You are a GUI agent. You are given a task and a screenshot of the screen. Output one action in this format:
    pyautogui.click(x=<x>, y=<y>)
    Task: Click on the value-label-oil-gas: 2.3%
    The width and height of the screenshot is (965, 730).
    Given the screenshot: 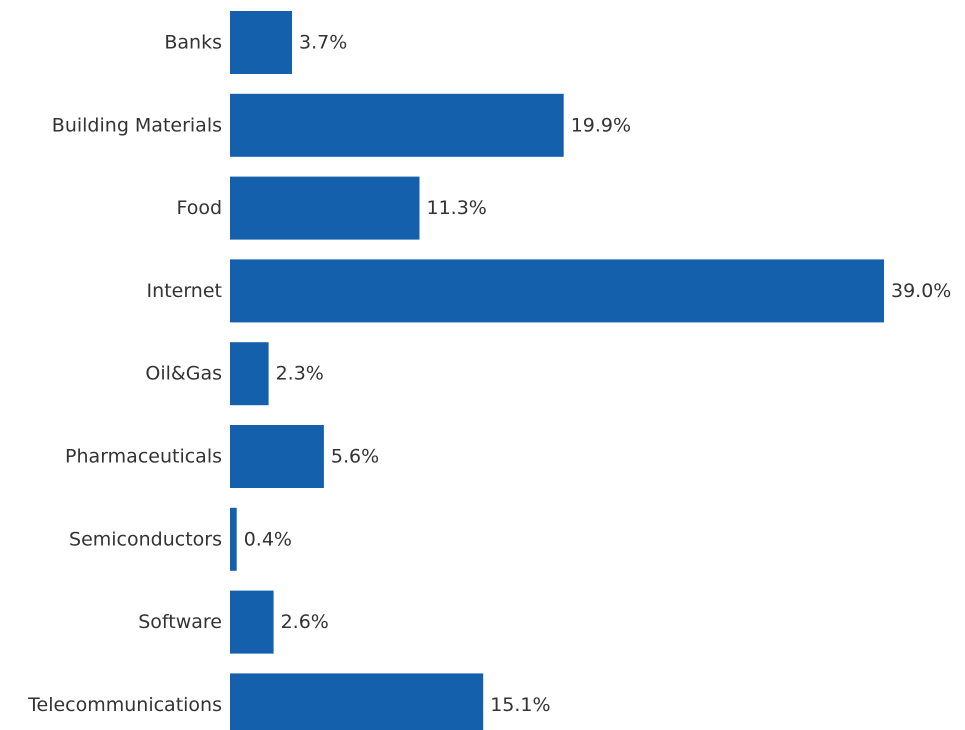 What is the action you would take?
    pyautogui.click(x=300, y=374)
    